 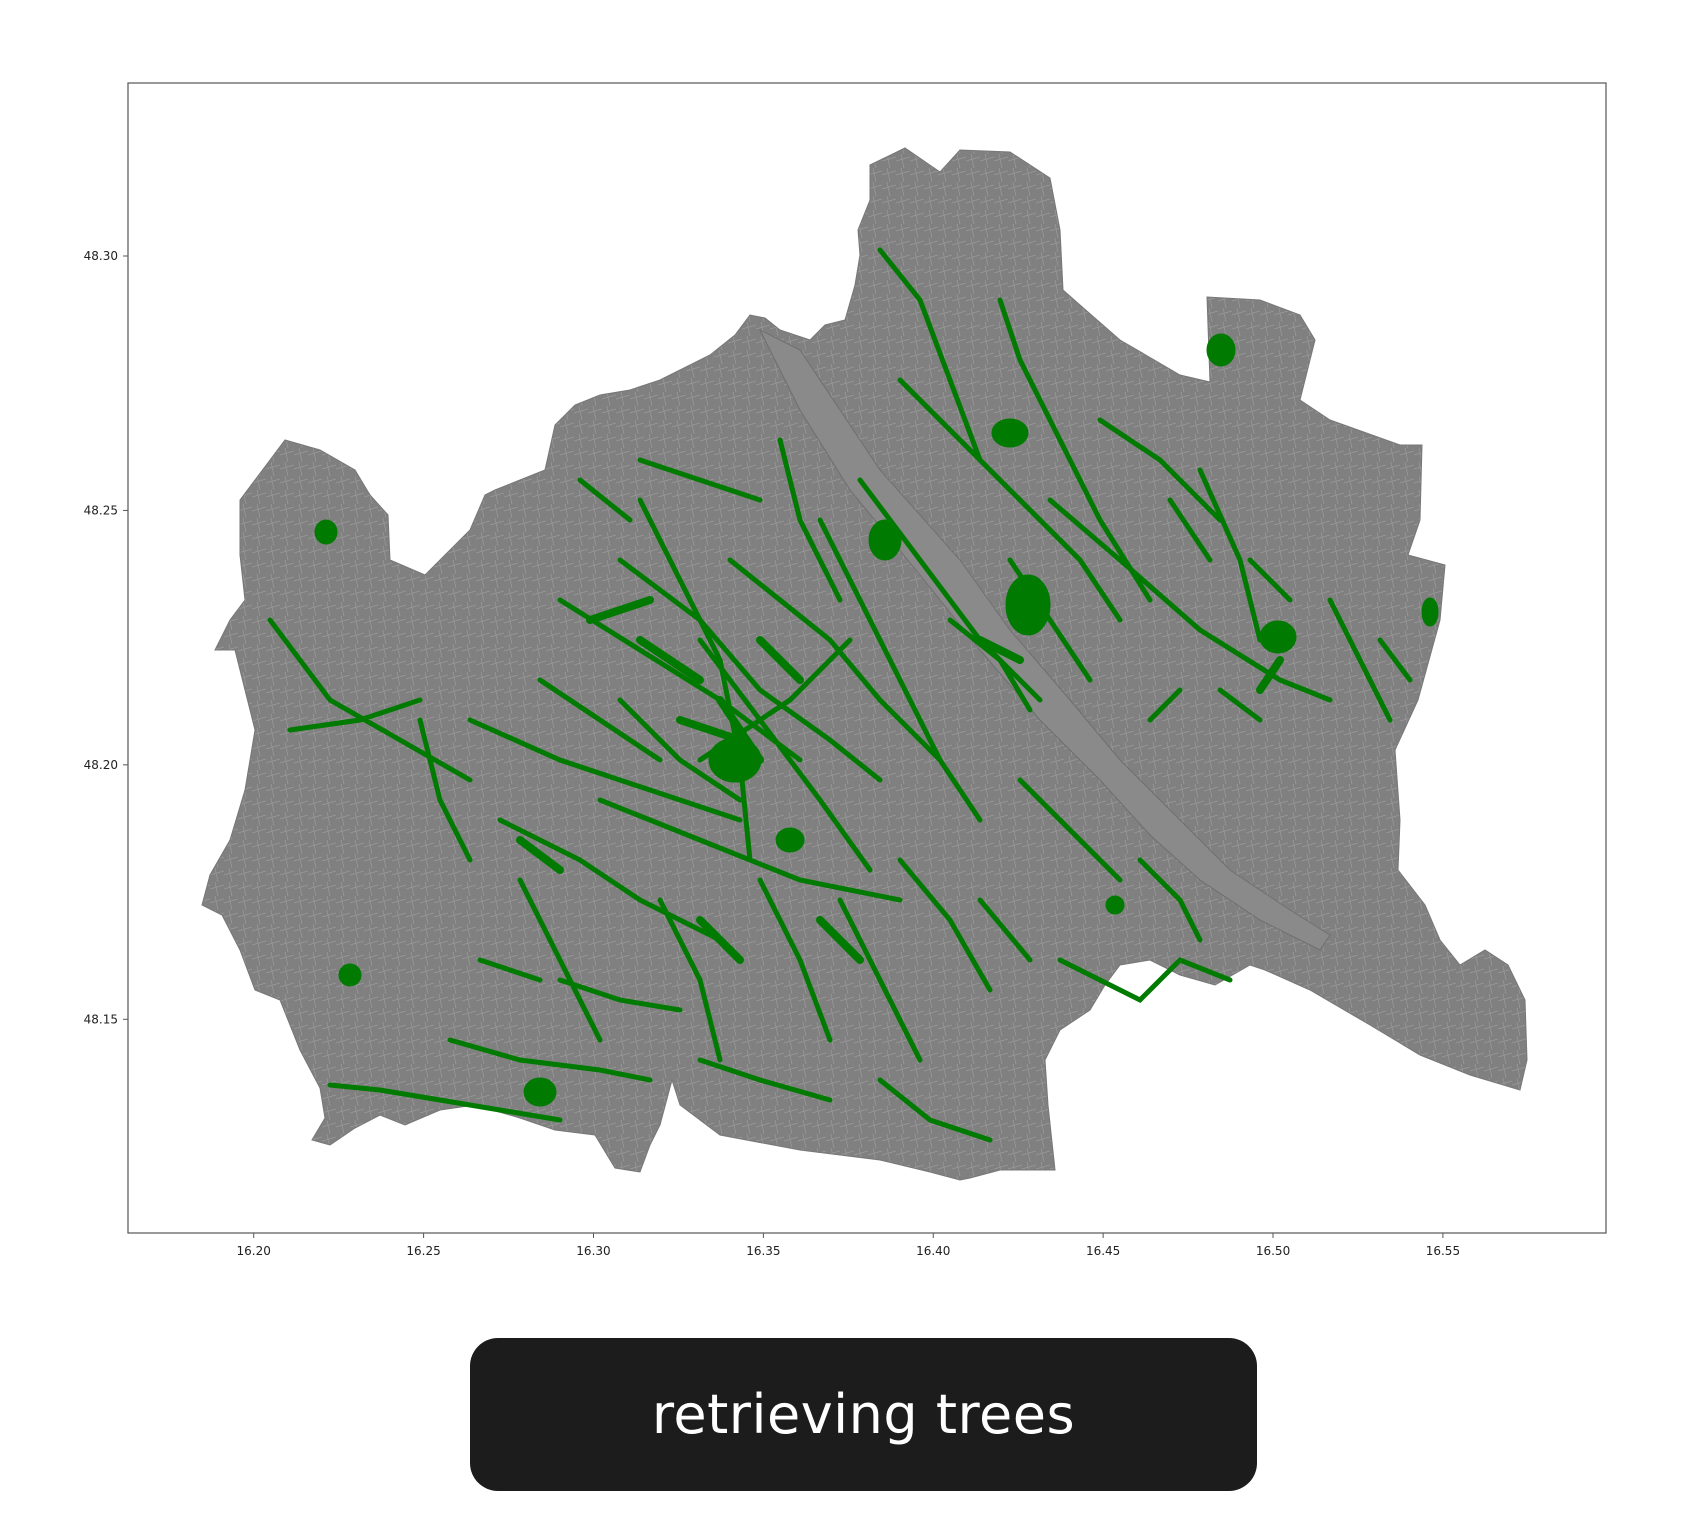 What do you see at coordinates (1103, 1251) in the screenshot?
I see `x-tick-label: 16.45` at bounding box center [1103, 1251].